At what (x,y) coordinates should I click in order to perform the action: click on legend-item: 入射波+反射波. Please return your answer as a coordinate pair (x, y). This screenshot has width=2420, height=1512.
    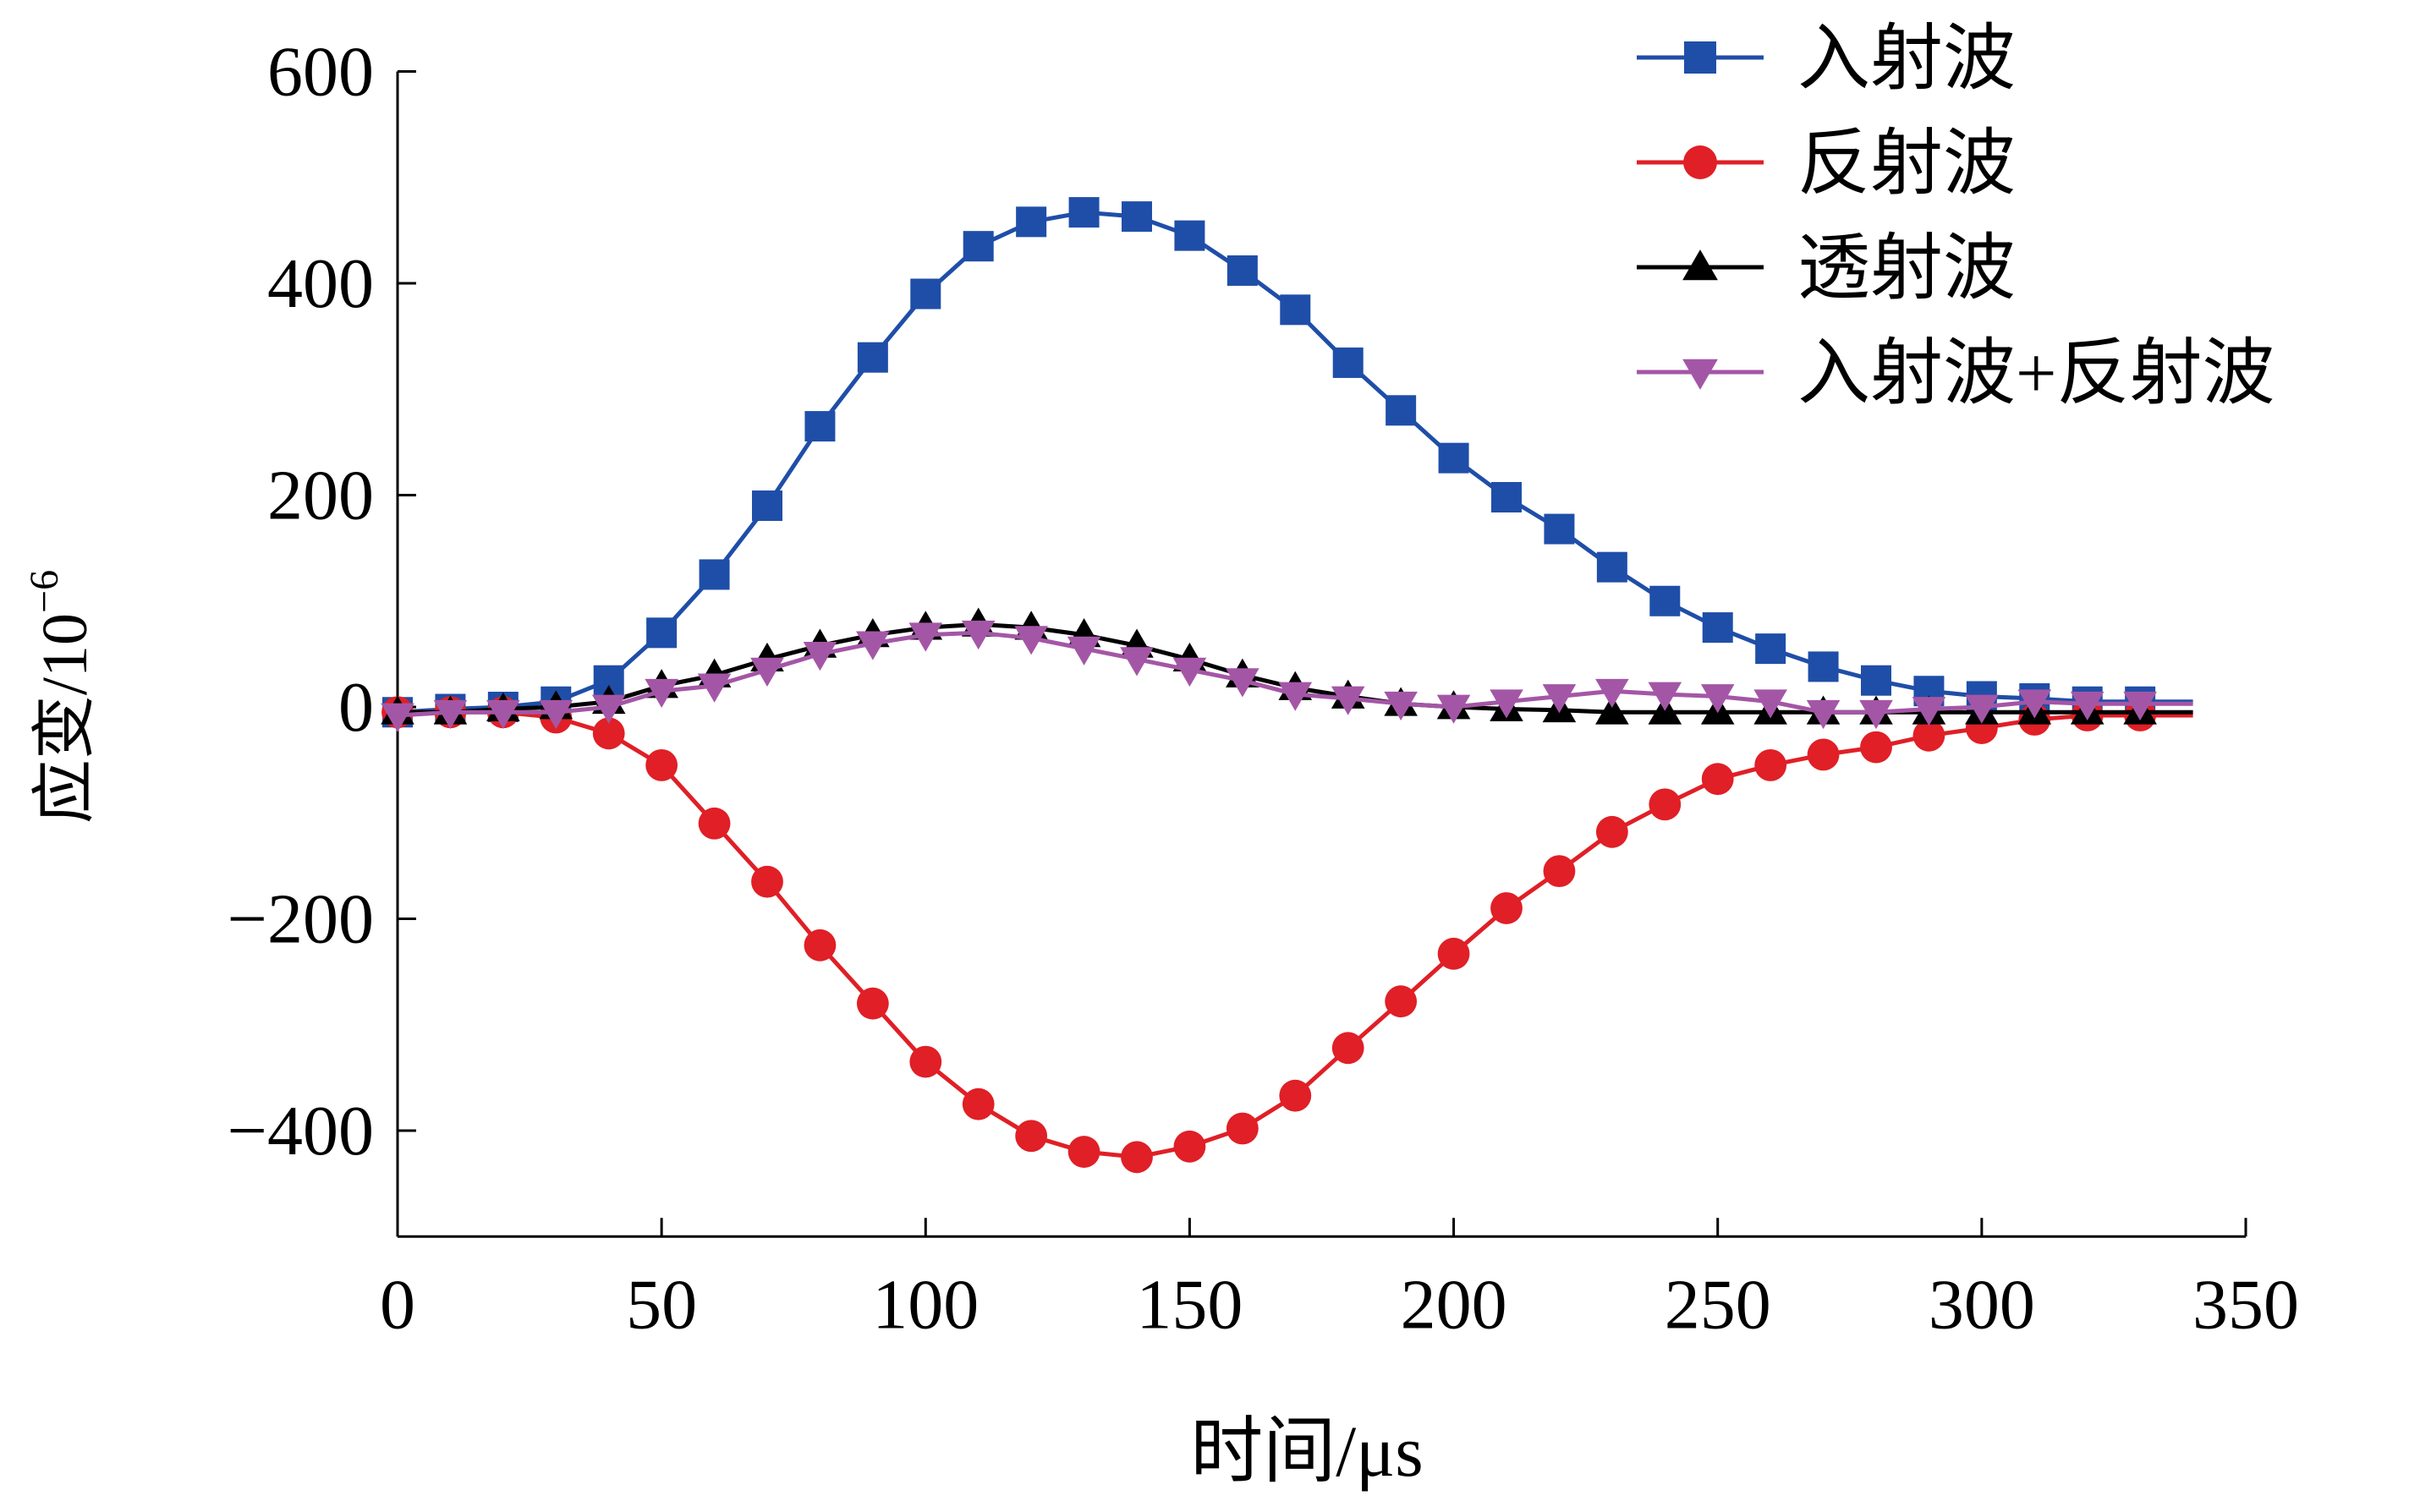
    Looking at the image, I should click on (1956, 373).